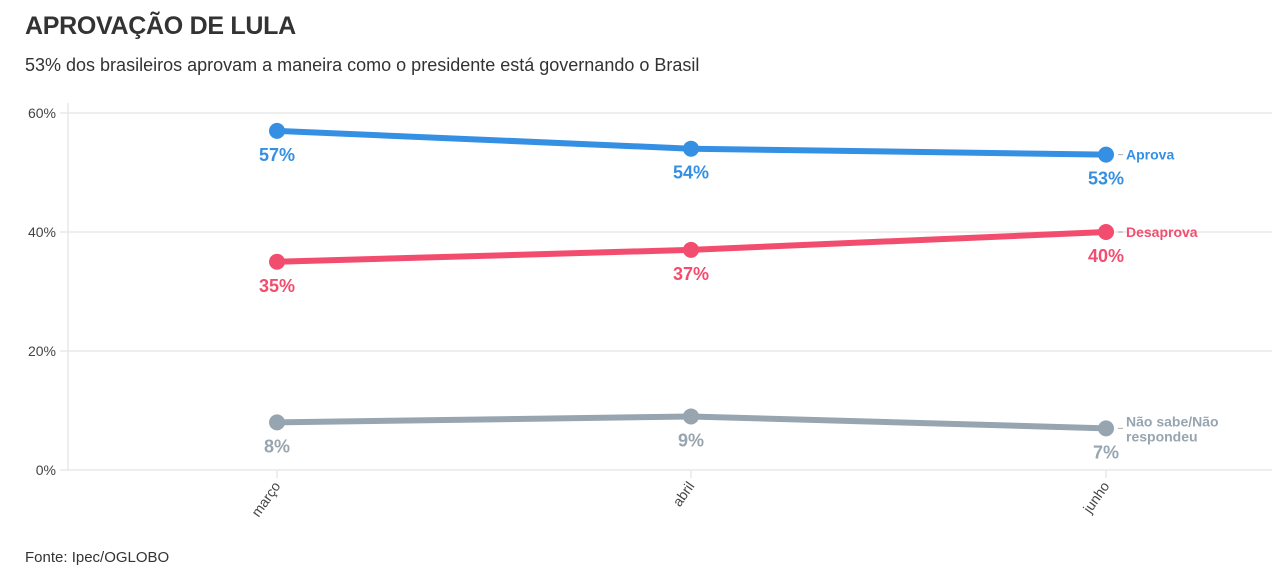  Describe the element at coordinates (691, 440) in the screenshot. I see `data-label: 9%` at that location.